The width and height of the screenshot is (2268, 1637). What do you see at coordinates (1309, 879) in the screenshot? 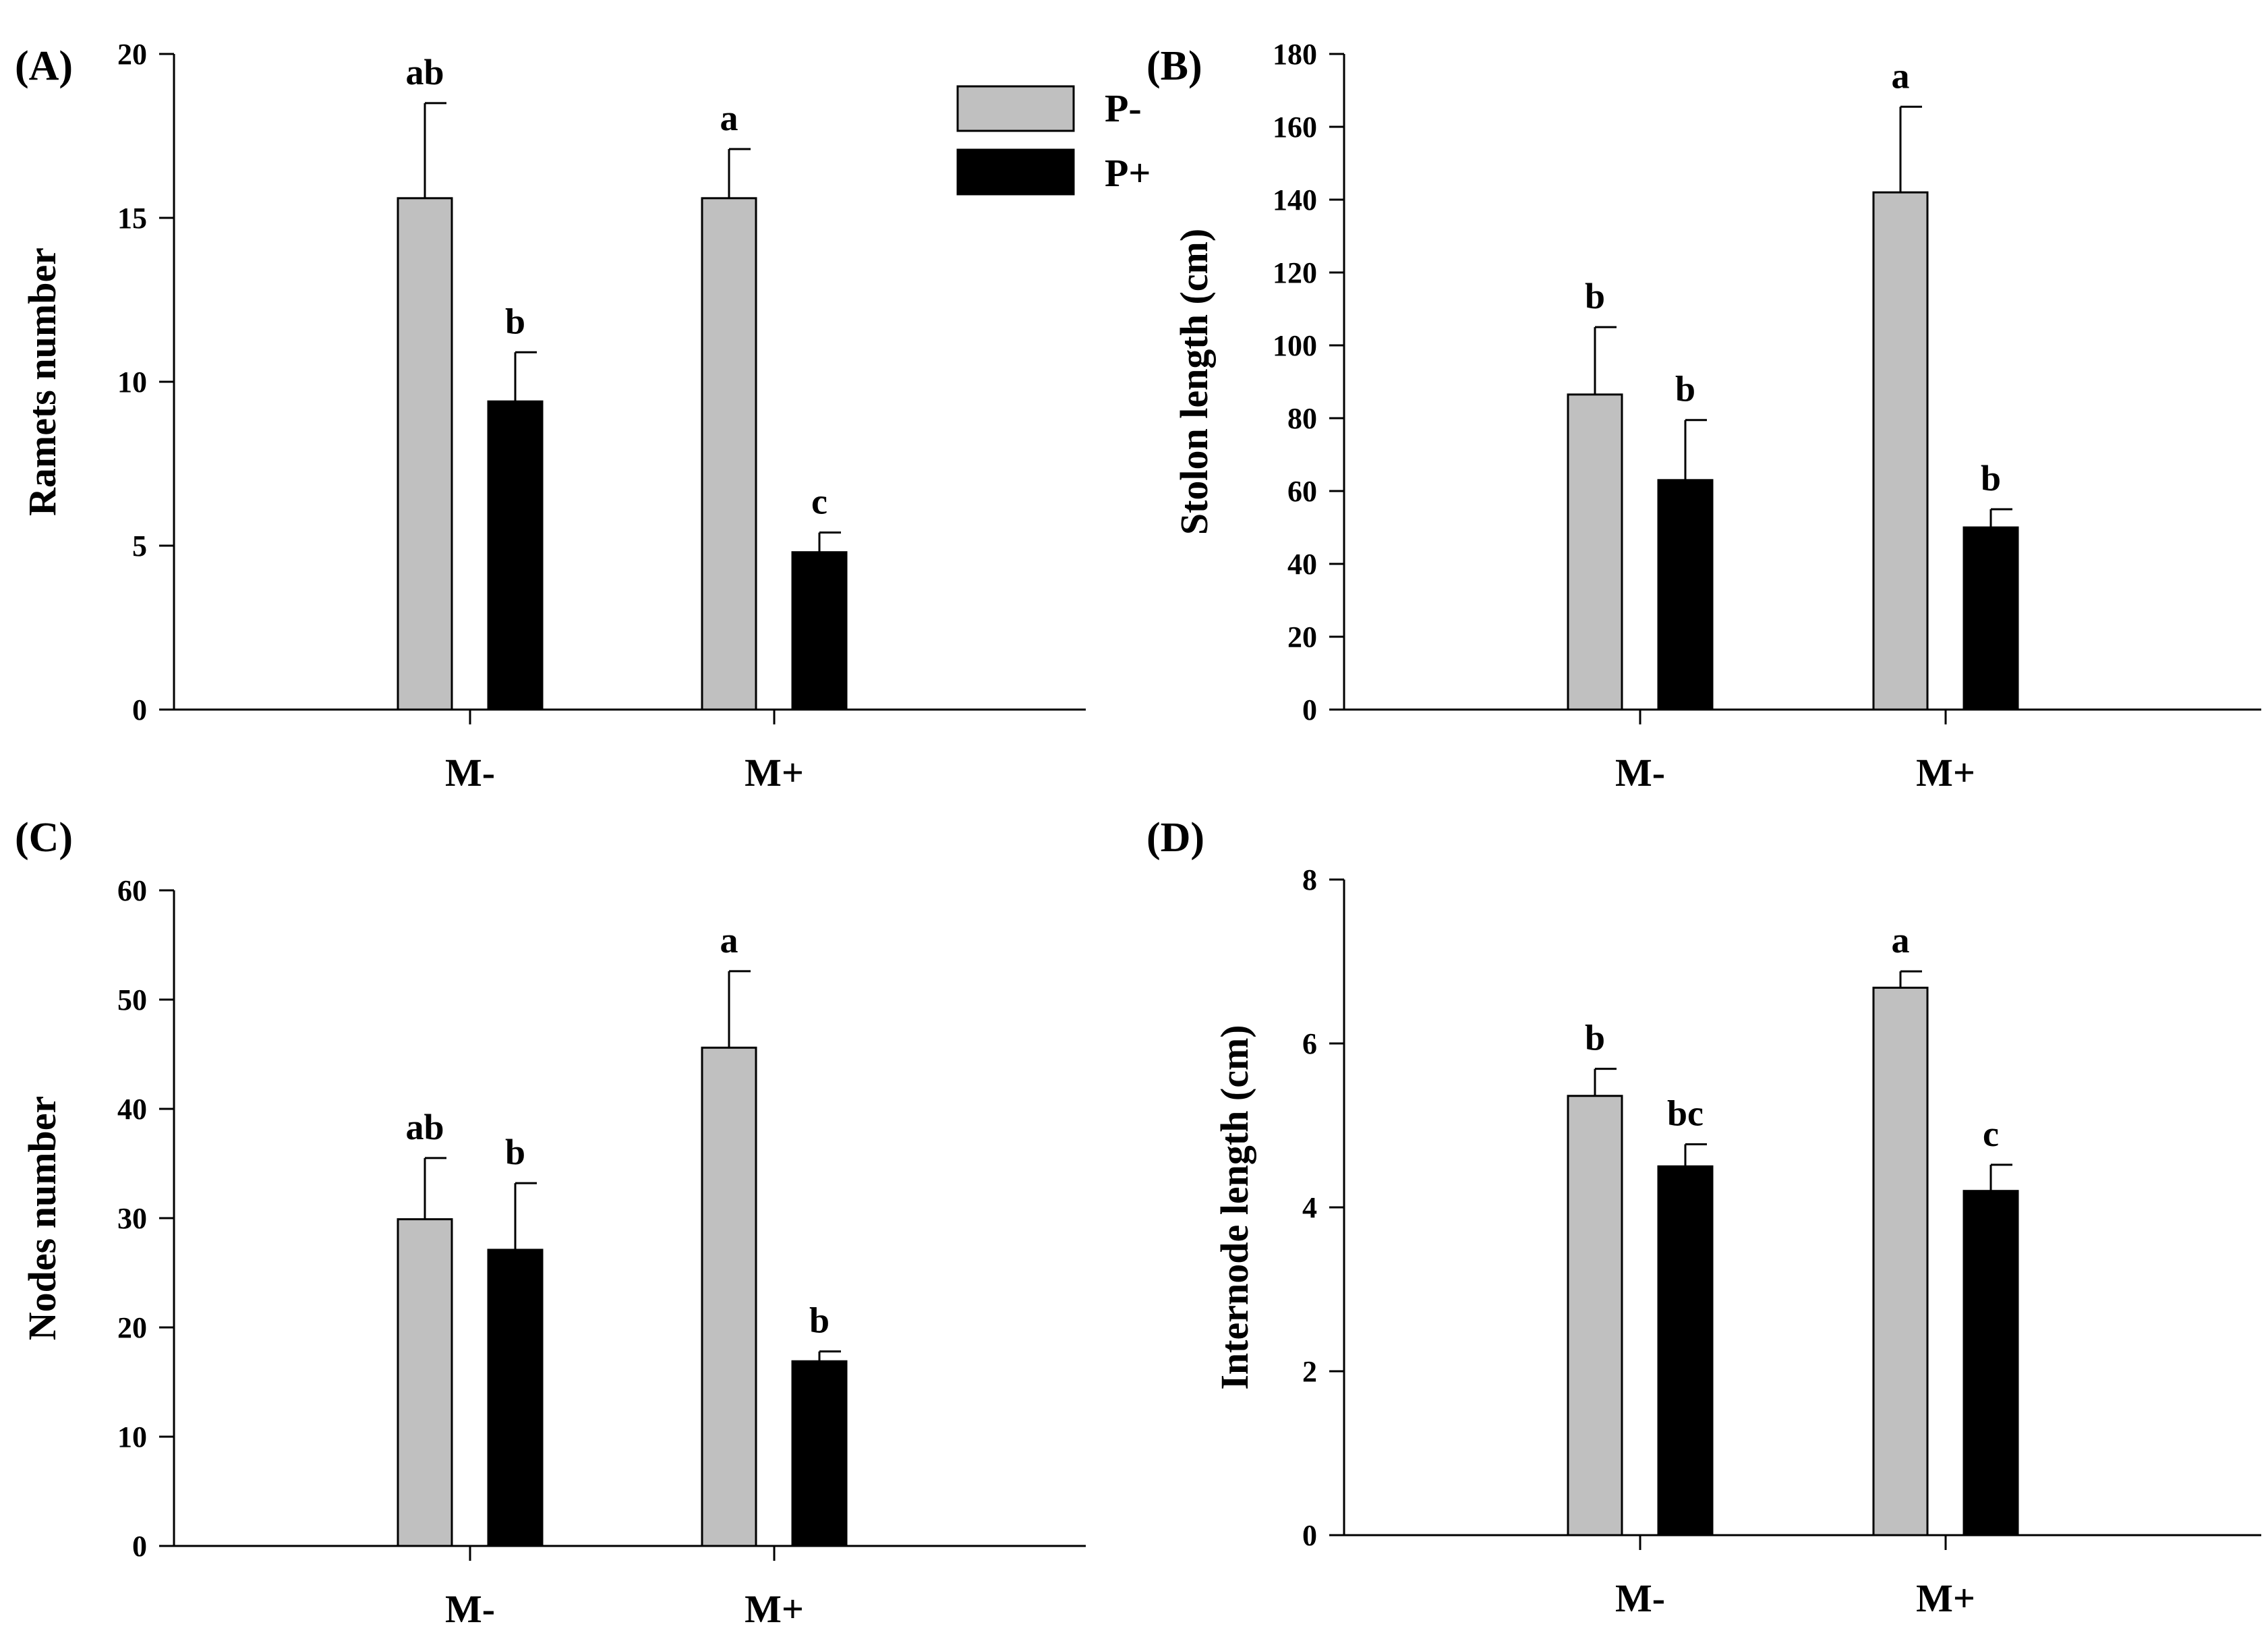
I see `y-tick-label: 8` at bounding box center [1309, 879].